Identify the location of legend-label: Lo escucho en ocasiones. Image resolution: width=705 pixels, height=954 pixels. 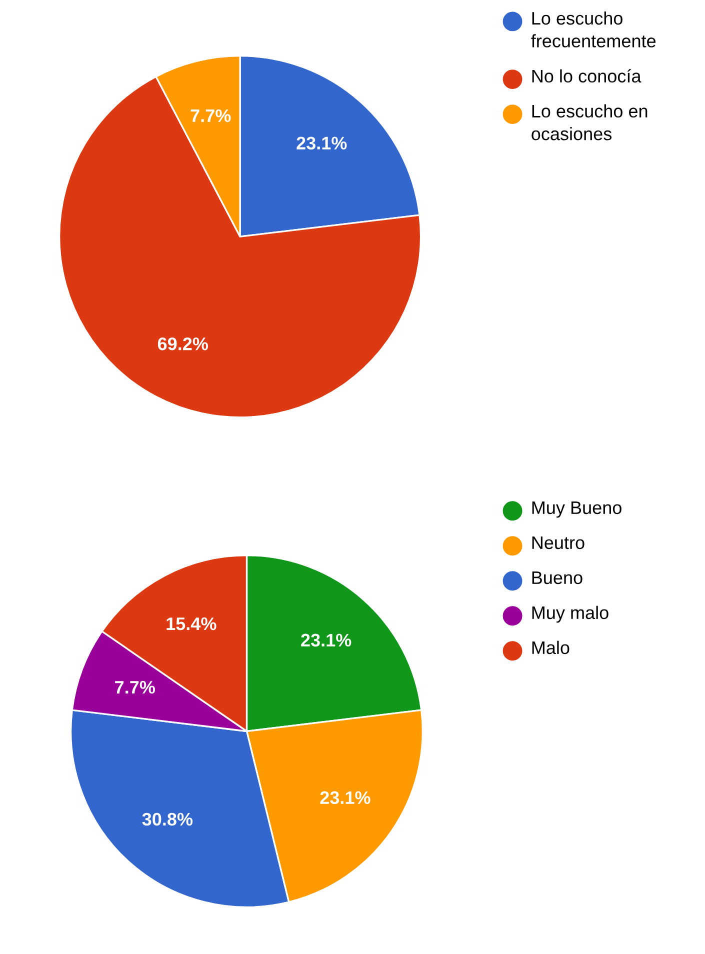
(590, 122).